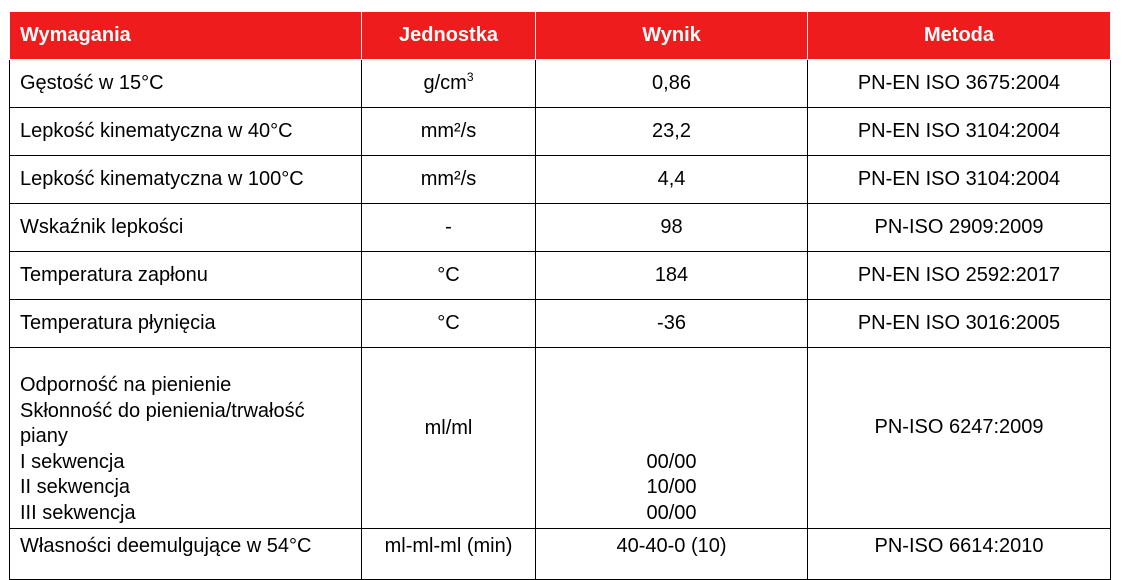 This screenshot has height=580, width=1125. I want to click on header-result: Wynik, so click(671, 35).